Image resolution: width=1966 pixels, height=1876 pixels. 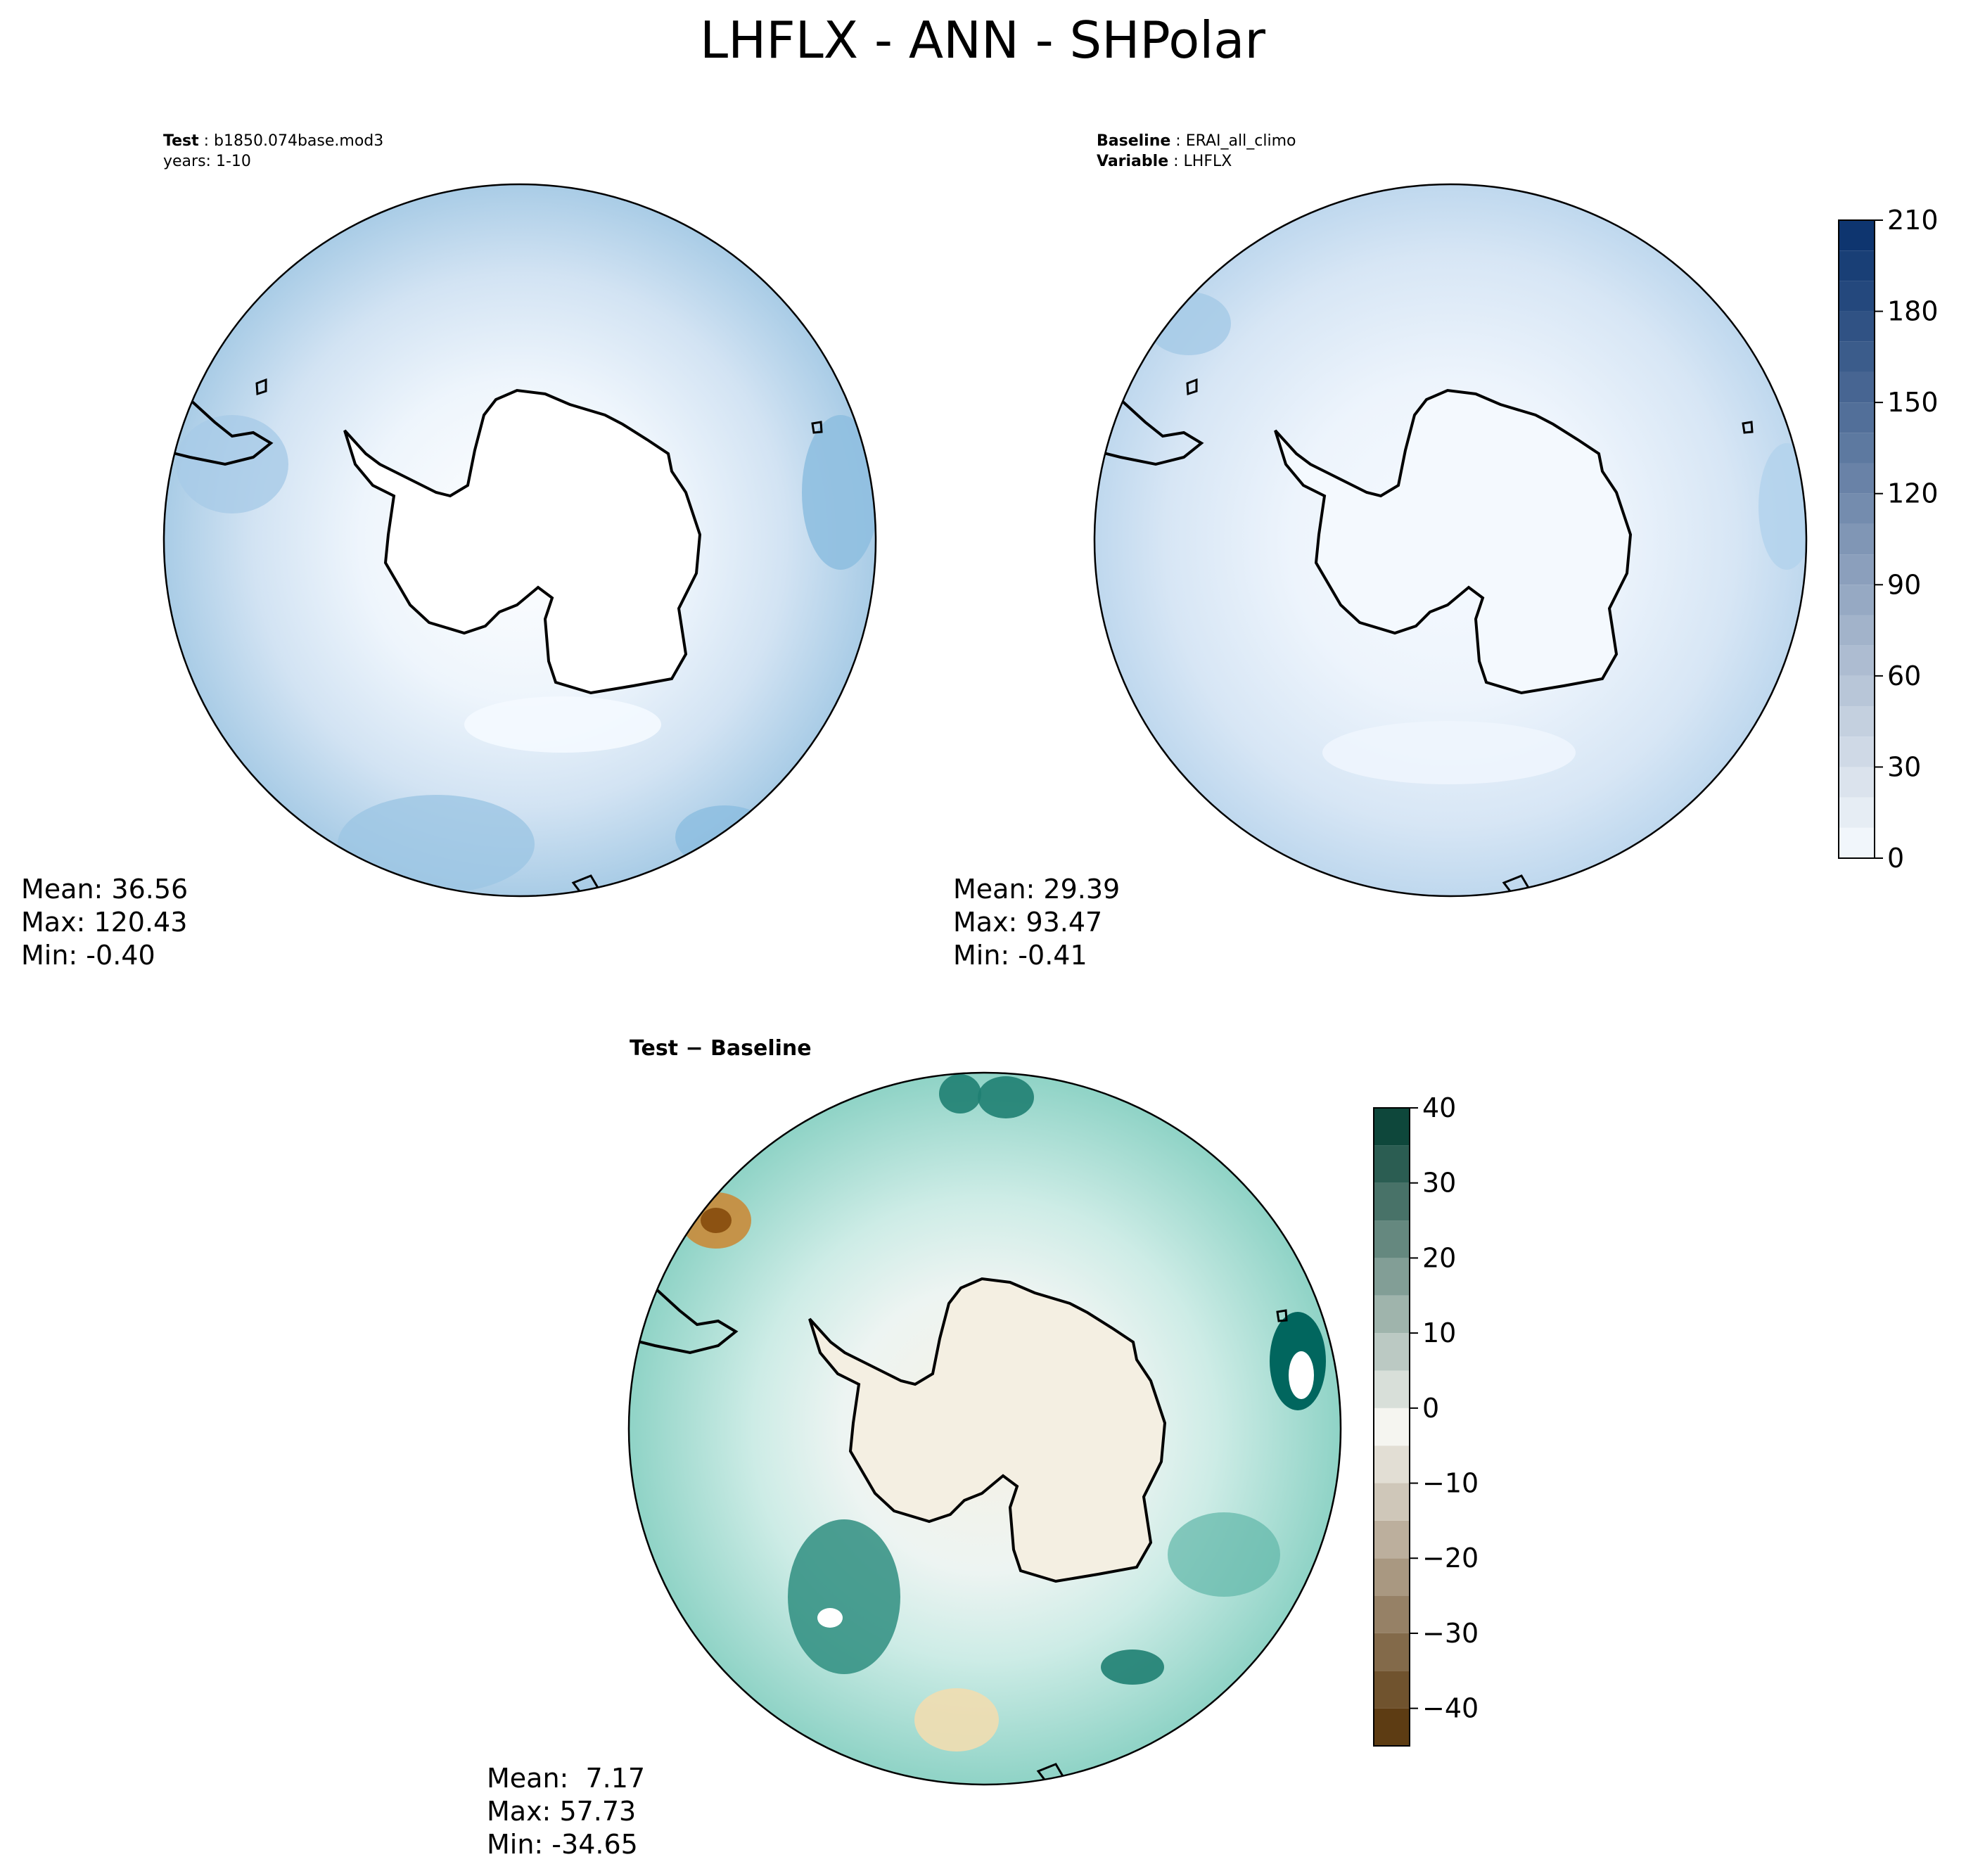 What do you see at coordinates (1133, 141) in the screenshot?
I see `header-label: Baseline` at bounding box center [1133, 141].